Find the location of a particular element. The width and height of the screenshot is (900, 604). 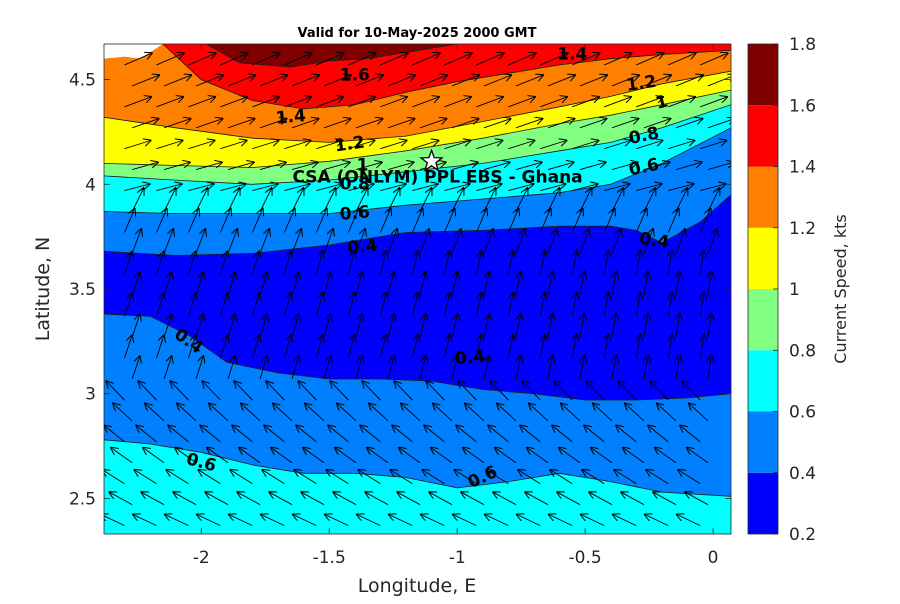

y-tick-label: 2.5 is located at coordinates (82, 499).